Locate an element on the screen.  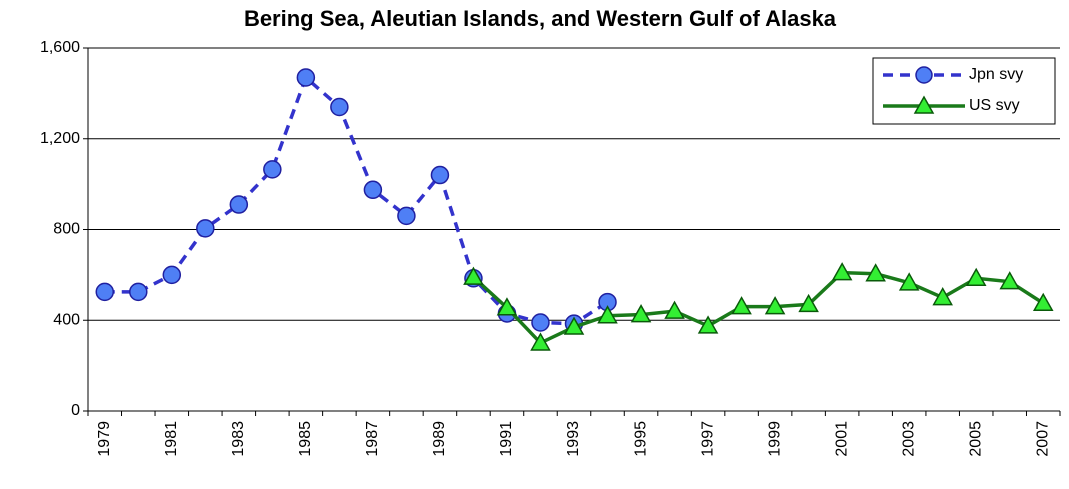
x-tick-label: 2003 is located at coordinates (908, 439).